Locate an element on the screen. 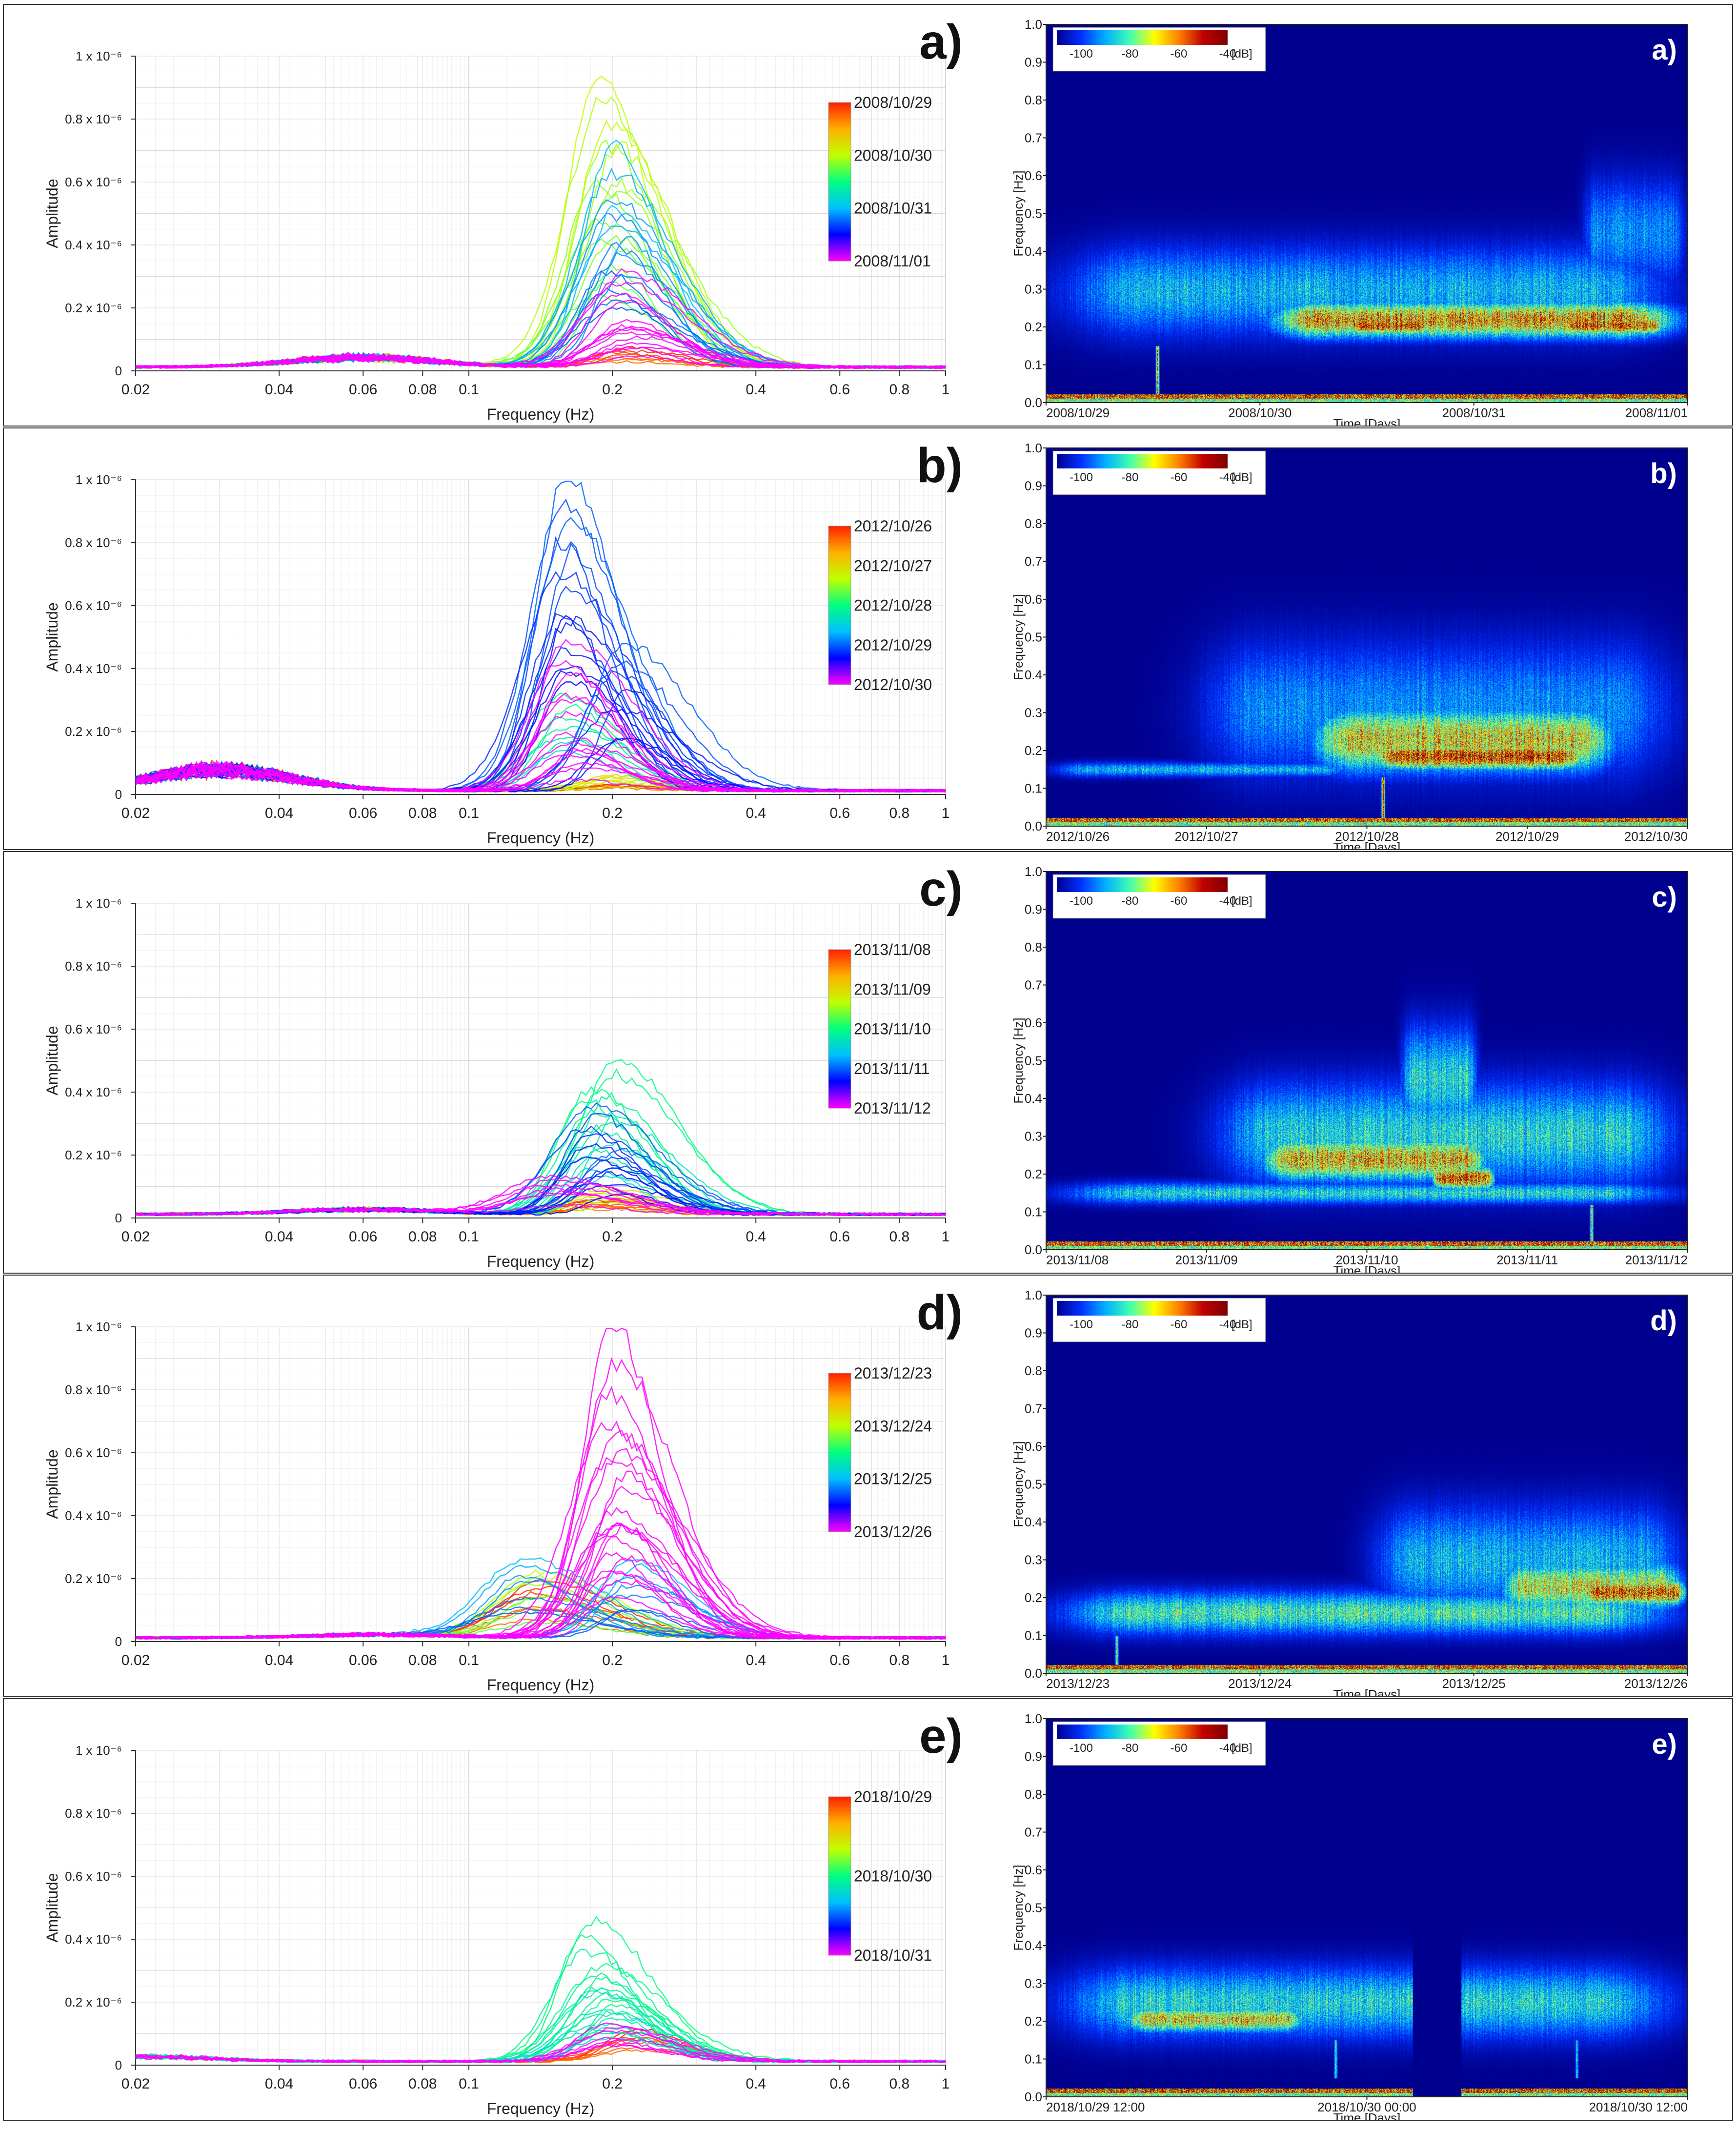 This screenshot has height=2131, width=1736. x-tick-label: 2013/12/23 is located at coordinates (1078, 1684).